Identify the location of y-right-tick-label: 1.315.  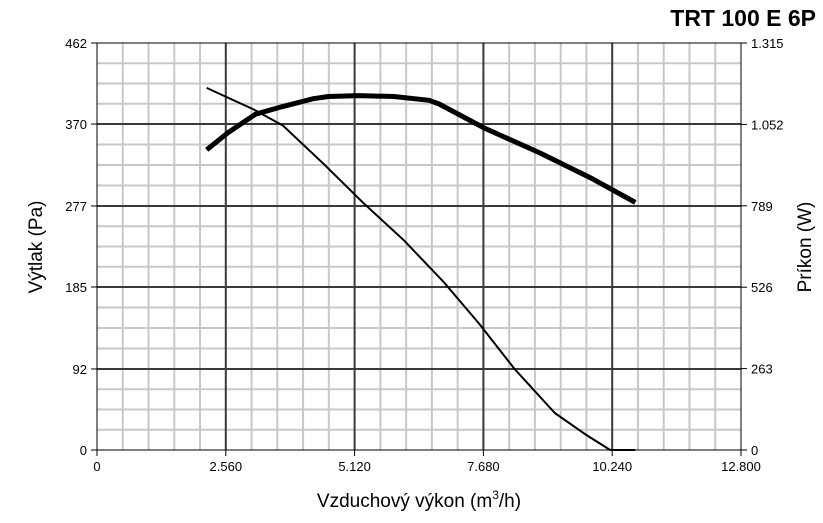
(767, 43).